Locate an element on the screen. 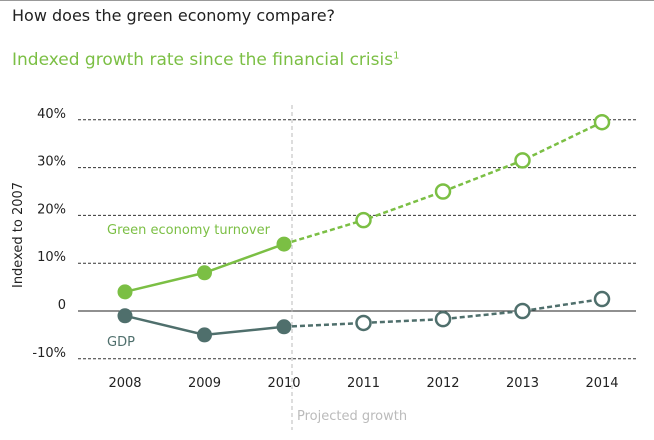 This screenshot has height=440, width=654. y-tick-label: 20% is located at coordinates (51, 209).